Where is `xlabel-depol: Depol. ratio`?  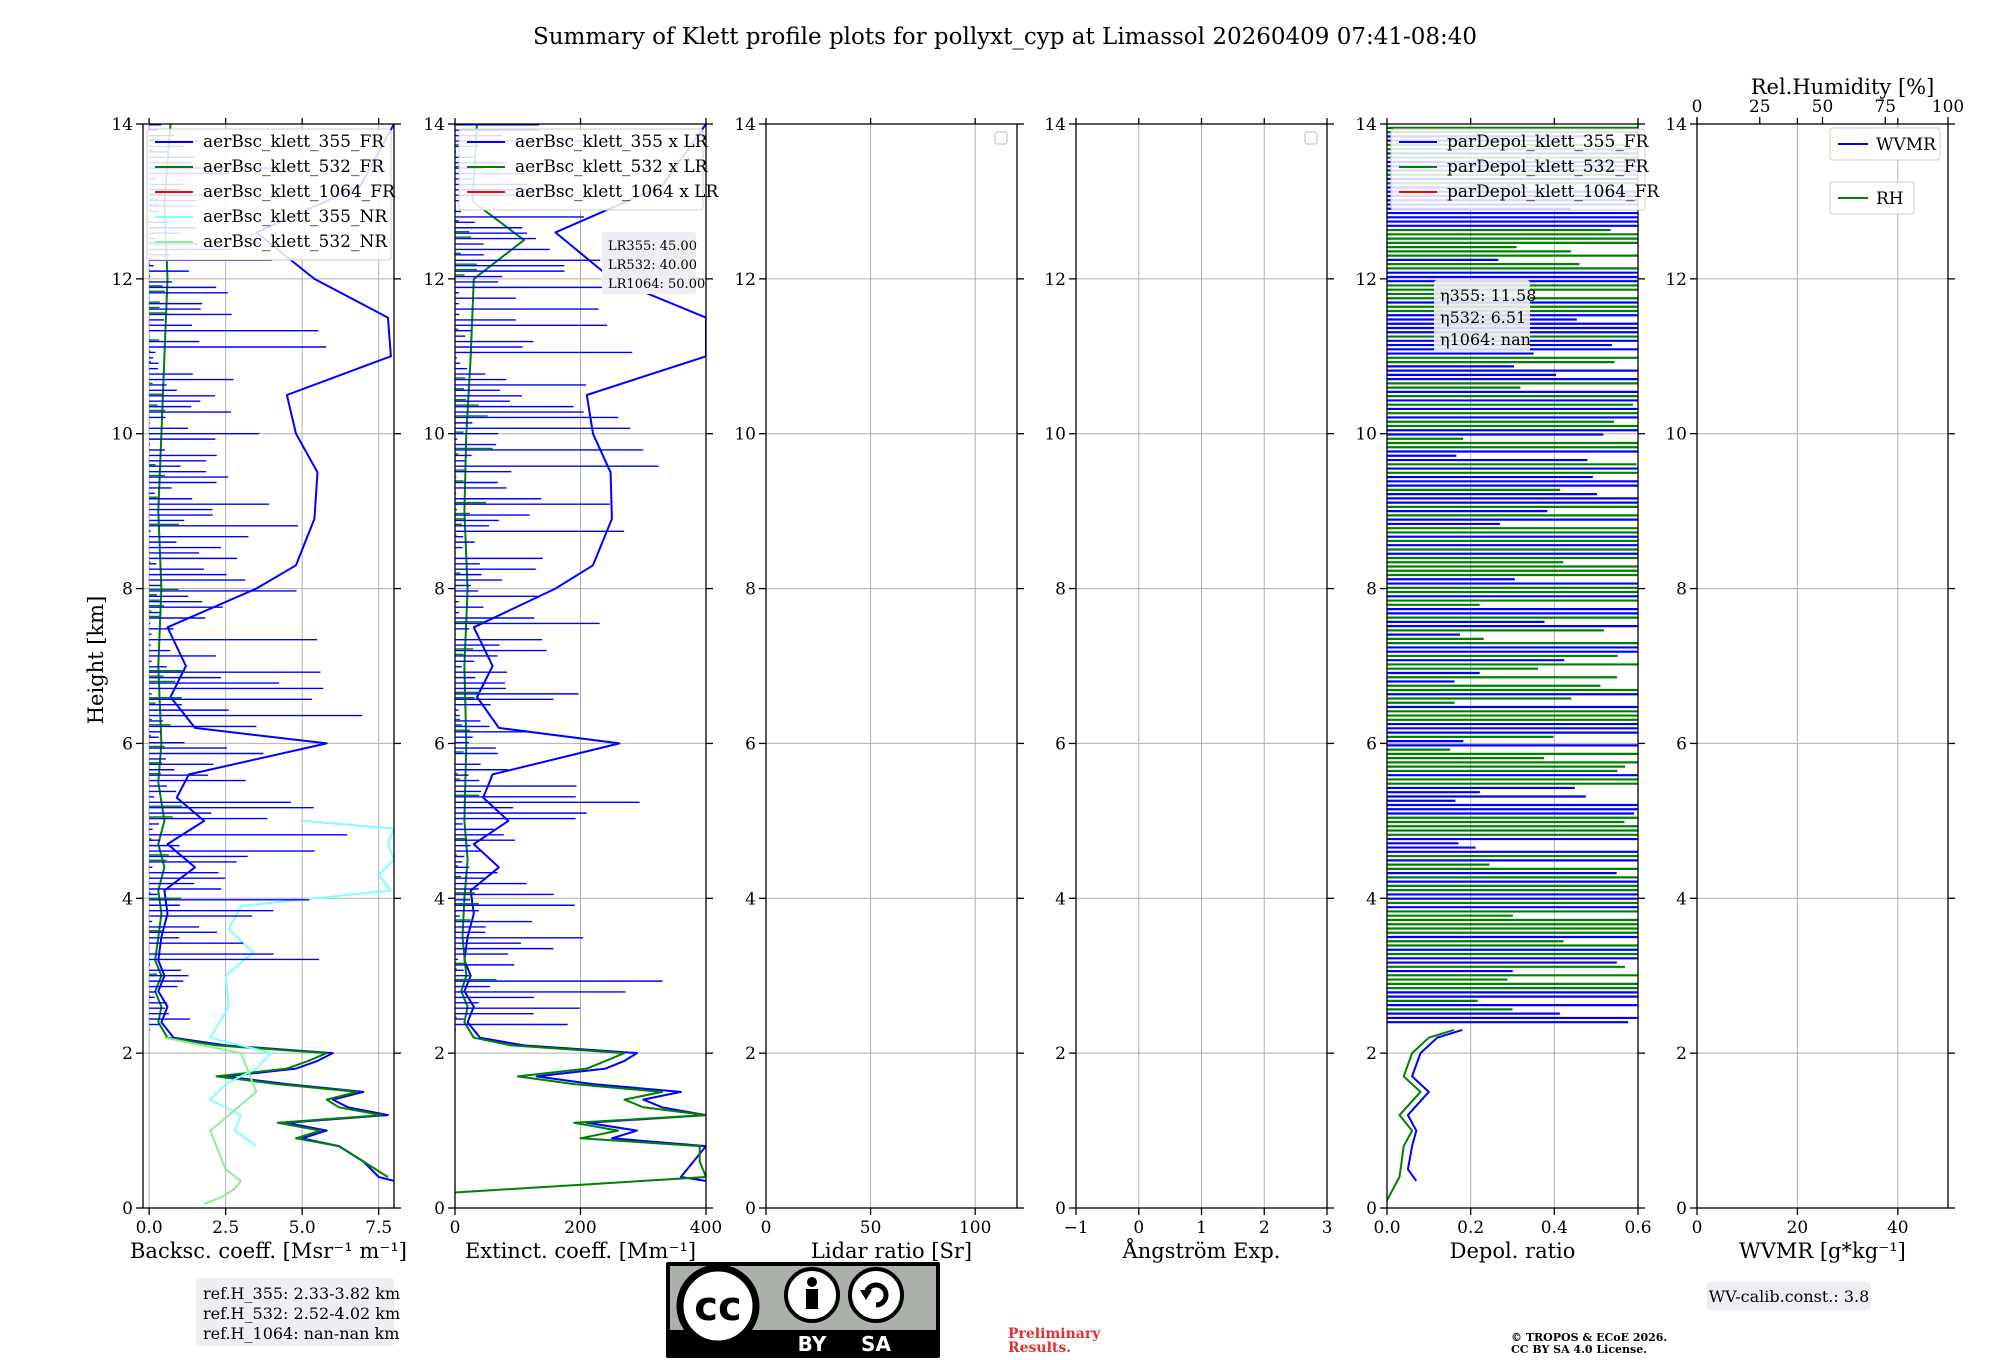
xlabel-depol: Depol. ratio is located at coordinates (1513, 1251).